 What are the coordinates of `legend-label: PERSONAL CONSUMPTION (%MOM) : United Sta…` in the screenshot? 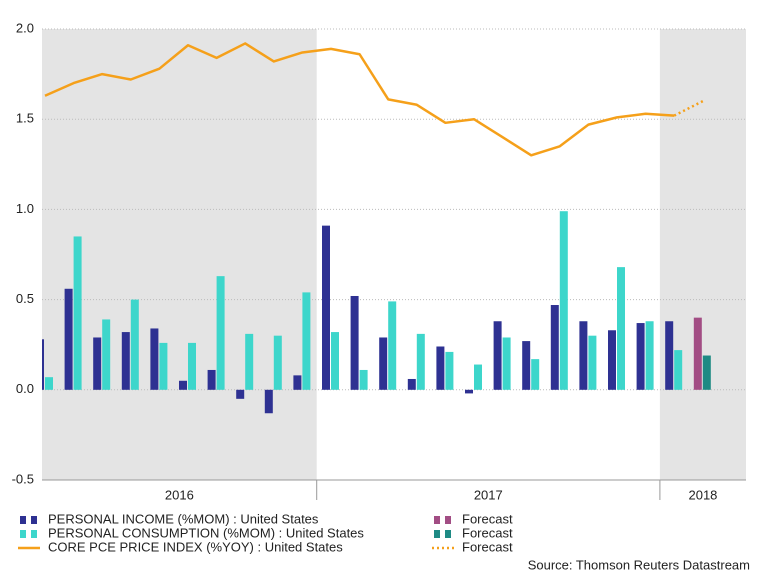 It's located at (206, 532).